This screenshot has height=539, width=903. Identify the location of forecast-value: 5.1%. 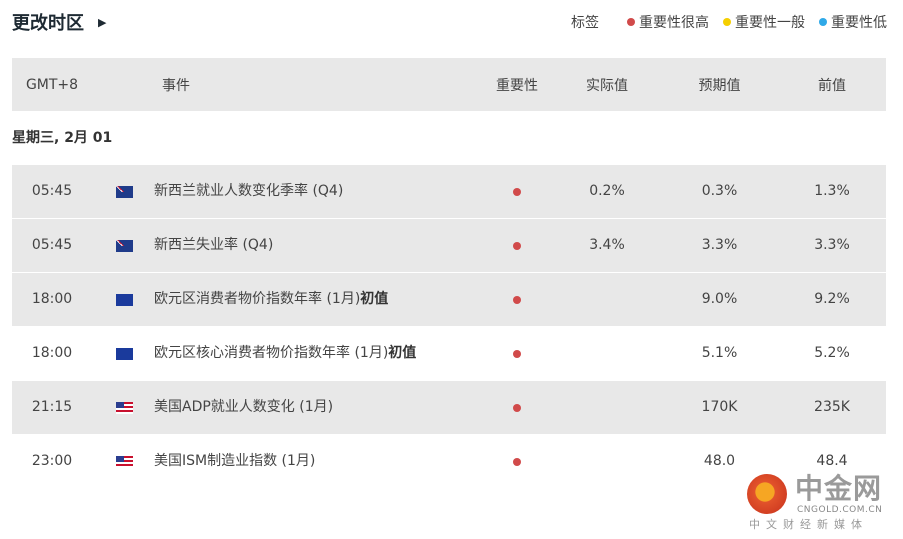
(719, 353).